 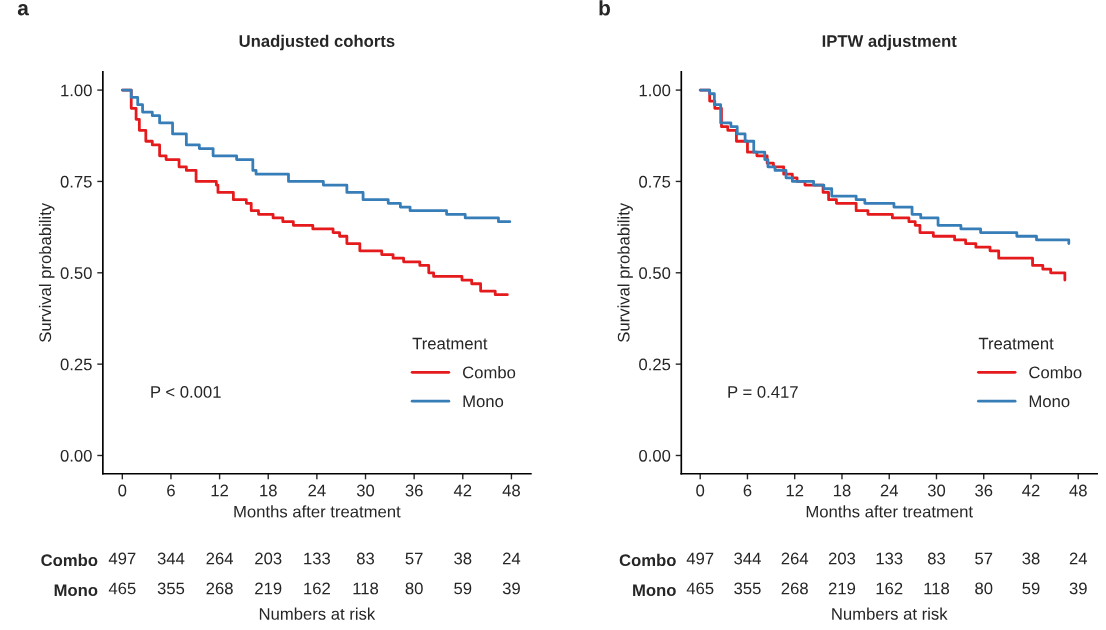 What do you see at coordinates (317, 42) in the screenshot?
I see `chart-title: Unadjusted cohorts` at bounding box center [317, 42].